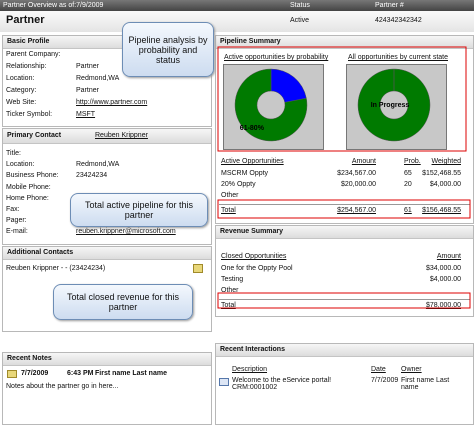 This screenshot has height=425, width=474. Describe the element at coordinates (86, 114) in the screenshot. I see `field-value: MSFT` at that location.